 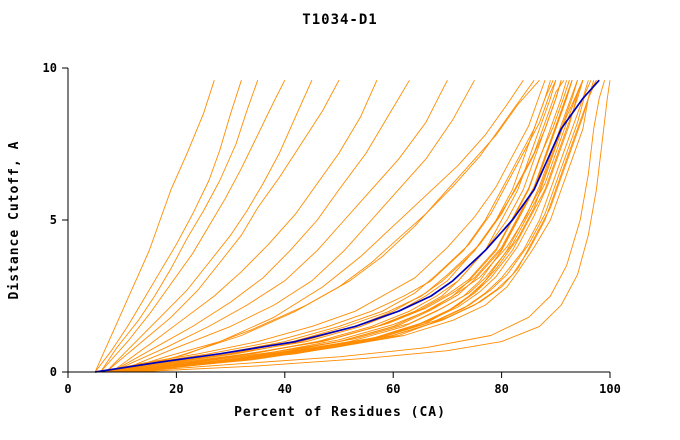 What do you see at coordinates (53, 220) in the screenshot?
I see `y-tick-label: 5` at bounding box center [53, 220].